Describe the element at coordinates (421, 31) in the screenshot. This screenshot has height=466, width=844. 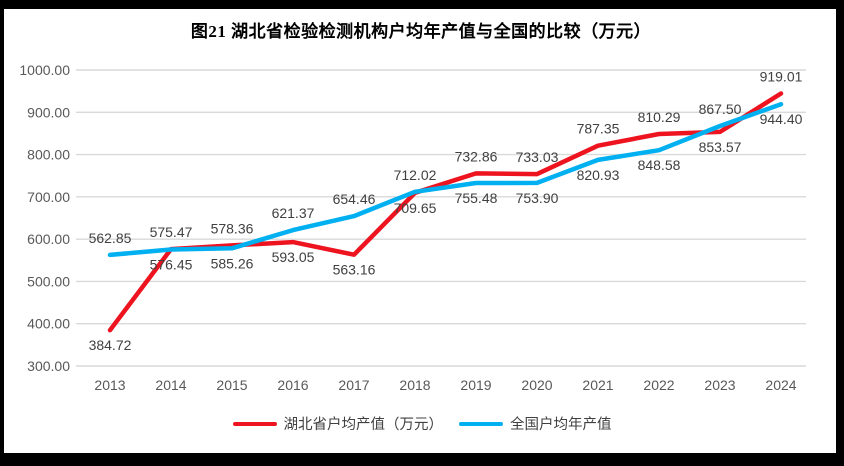
I see `chart-title: 图21 湖北省检验检测机构户均年产值与全国的比较（万元）` at that location.